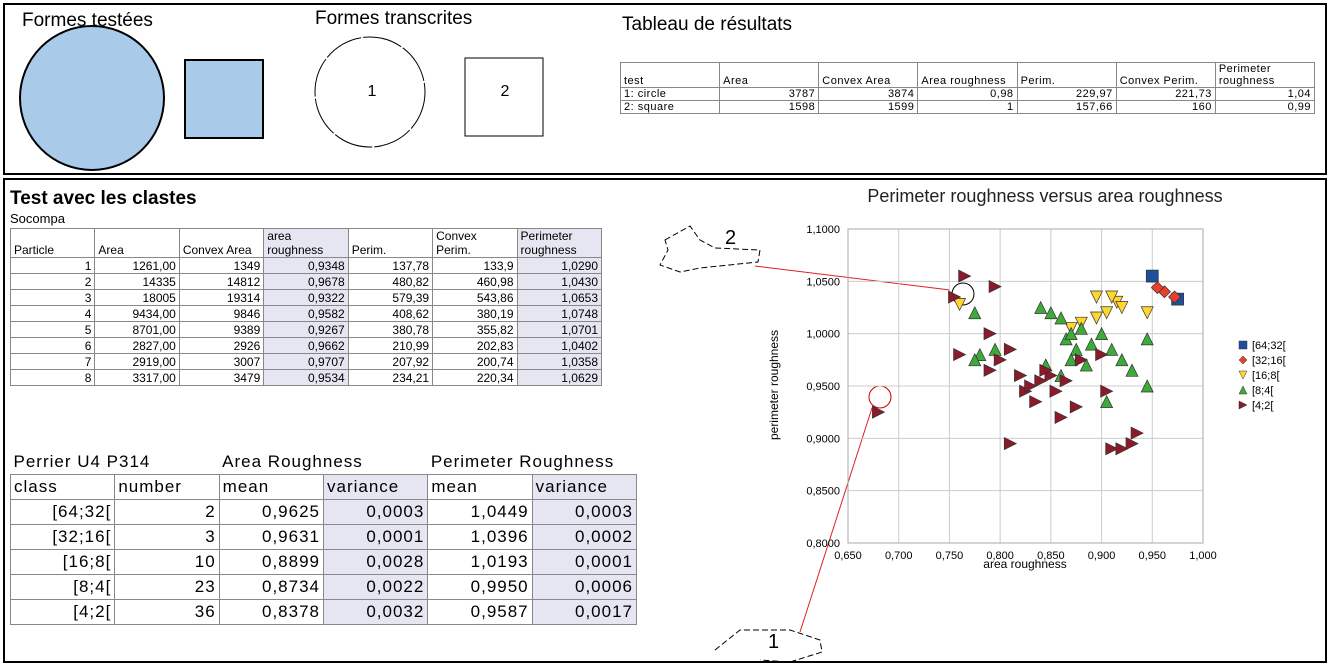 The height and width of the screenshot is (666, 1330). I want to click on transcribed-title: Formes transcrites, so click(394, 18).